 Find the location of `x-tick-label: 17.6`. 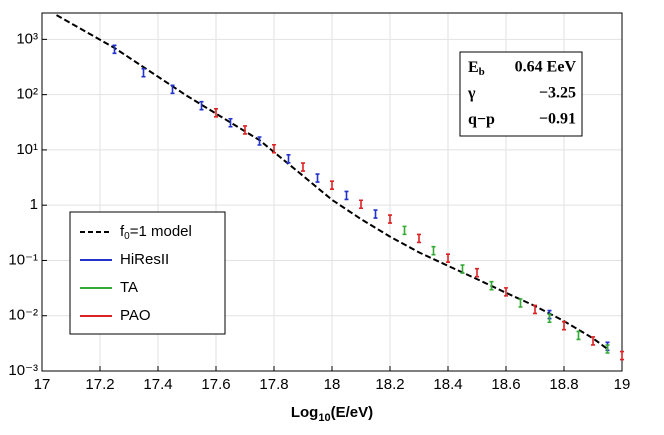

x-tick-label: 17.6 is located at coordinates (215, 384).